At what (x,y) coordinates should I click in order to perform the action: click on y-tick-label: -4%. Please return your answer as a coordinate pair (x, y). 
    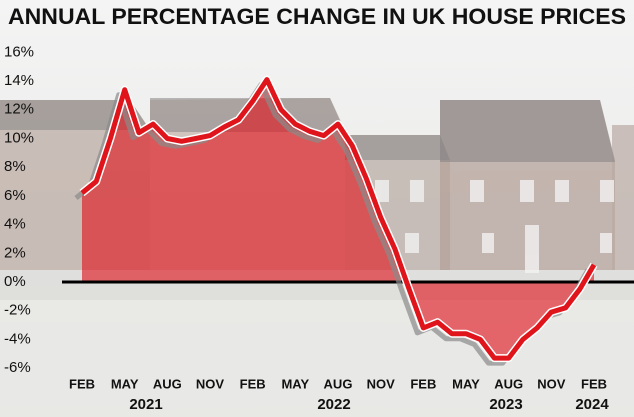
    Looking at the image, I should click on (17, 338).